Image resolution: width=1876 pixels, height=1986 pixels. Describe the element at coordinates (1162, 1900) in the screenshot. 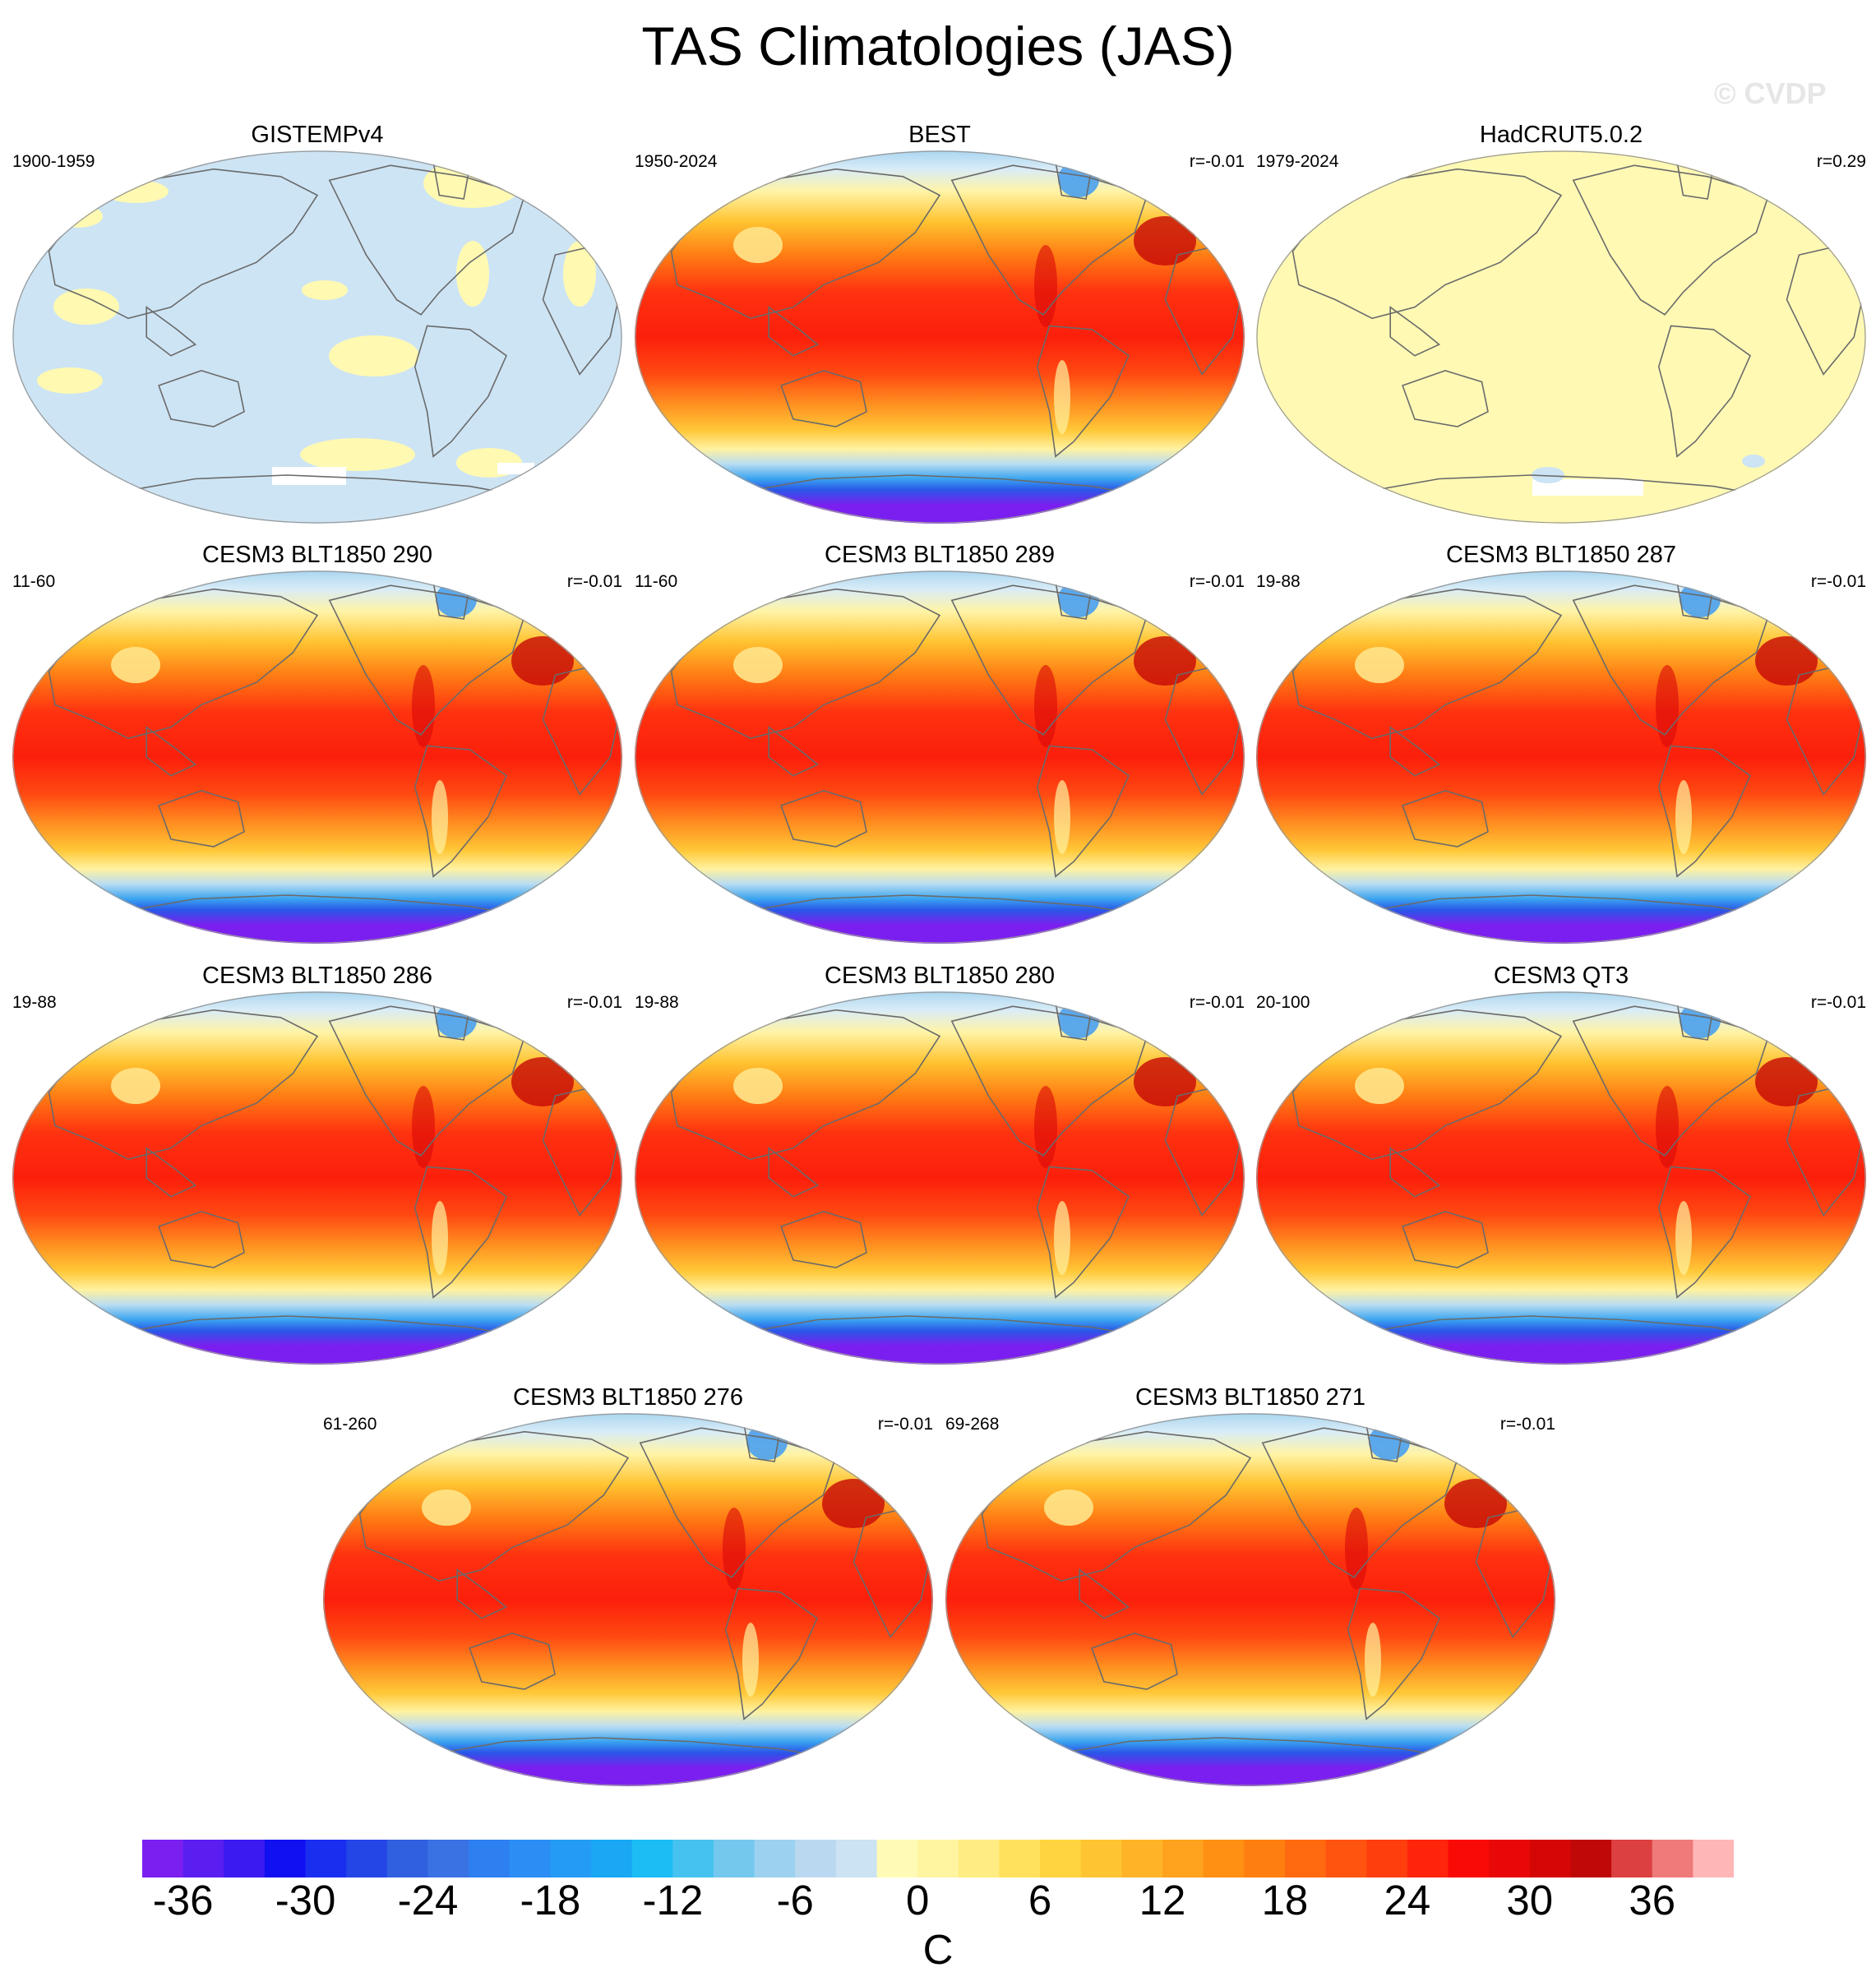

I see `colorbar-tick-label: 12` at that location.